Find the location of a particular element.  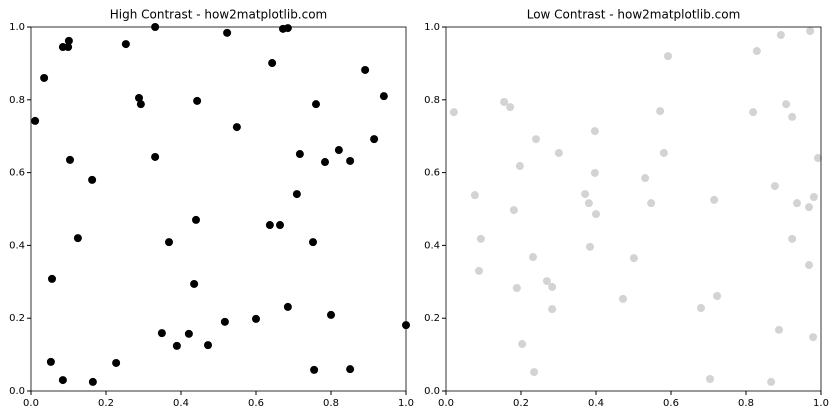

y-tick-label: 0.8 is located at coordinates (432, 100).